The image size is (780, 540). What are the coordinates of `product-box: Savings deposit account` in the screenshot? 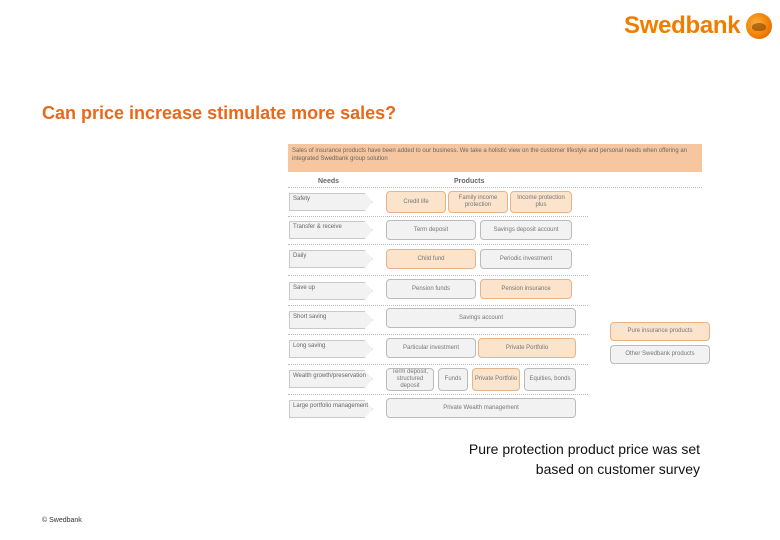 It's located at (526, 230).